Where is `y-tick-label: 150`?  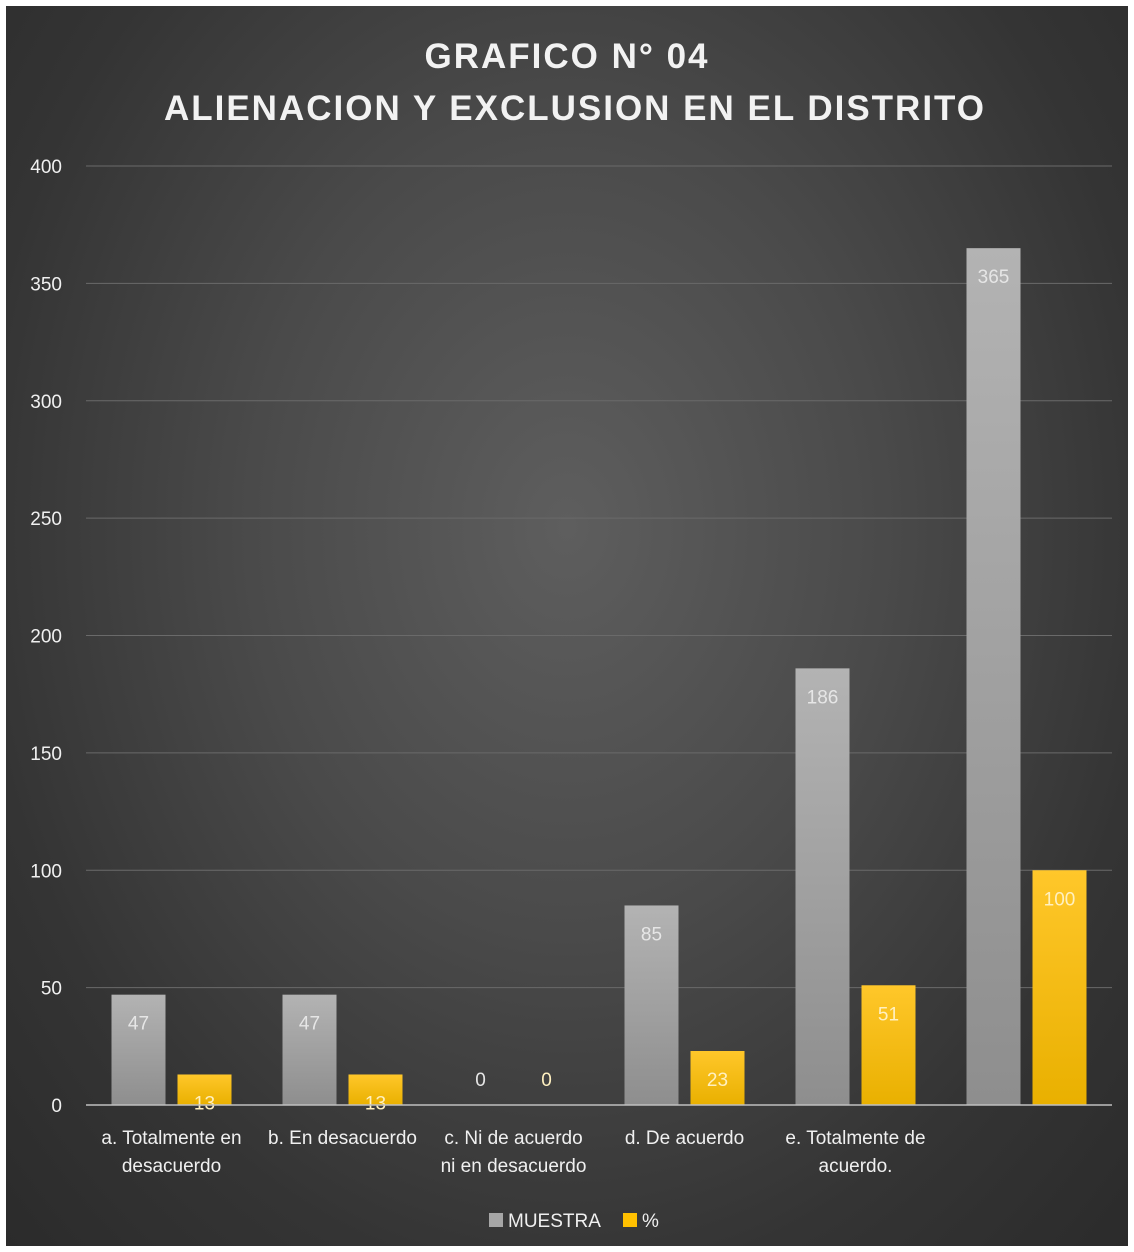
y-tick-label: 150 is located at coordinates (46, 754).